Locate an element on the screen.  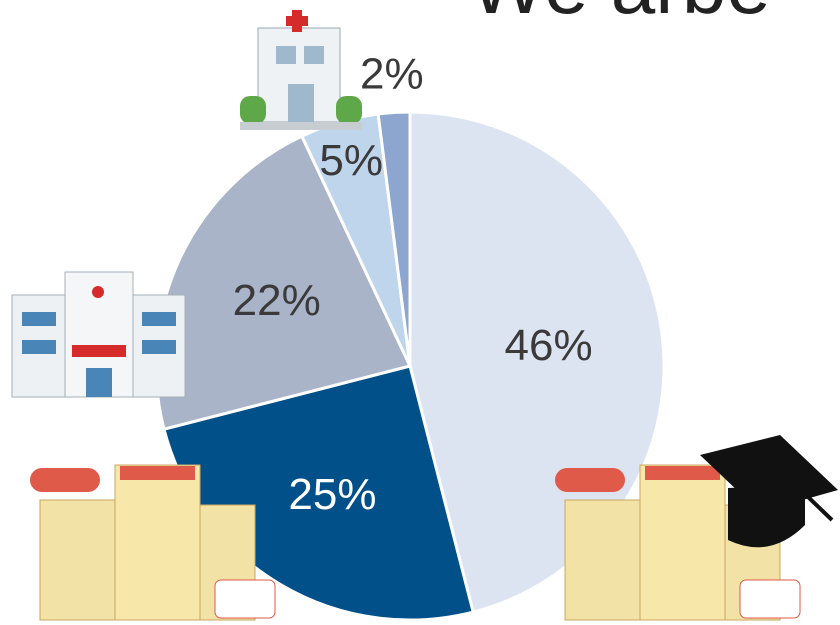
slice-label: 5% is located at coordinates (351, 160).